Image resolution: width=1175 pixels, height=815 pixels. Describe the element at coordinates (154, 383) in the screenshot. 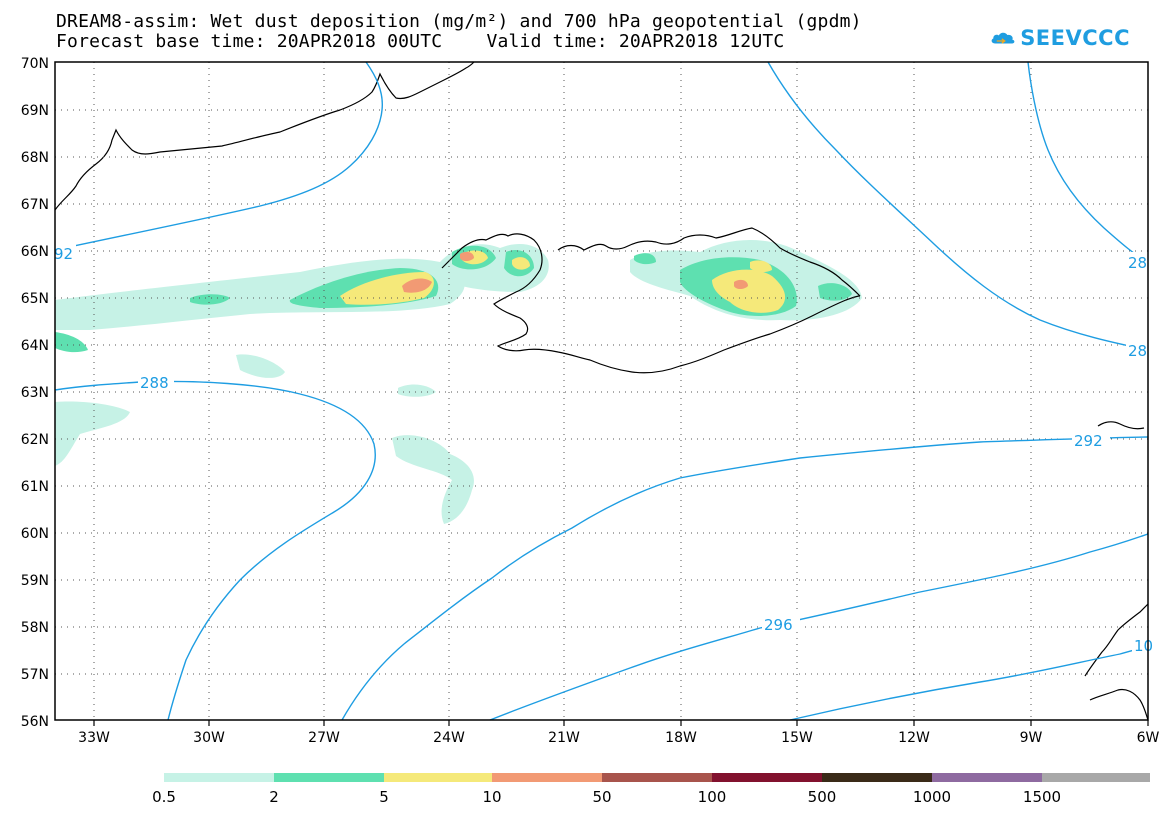

I see `contour-label: 288` at that location.